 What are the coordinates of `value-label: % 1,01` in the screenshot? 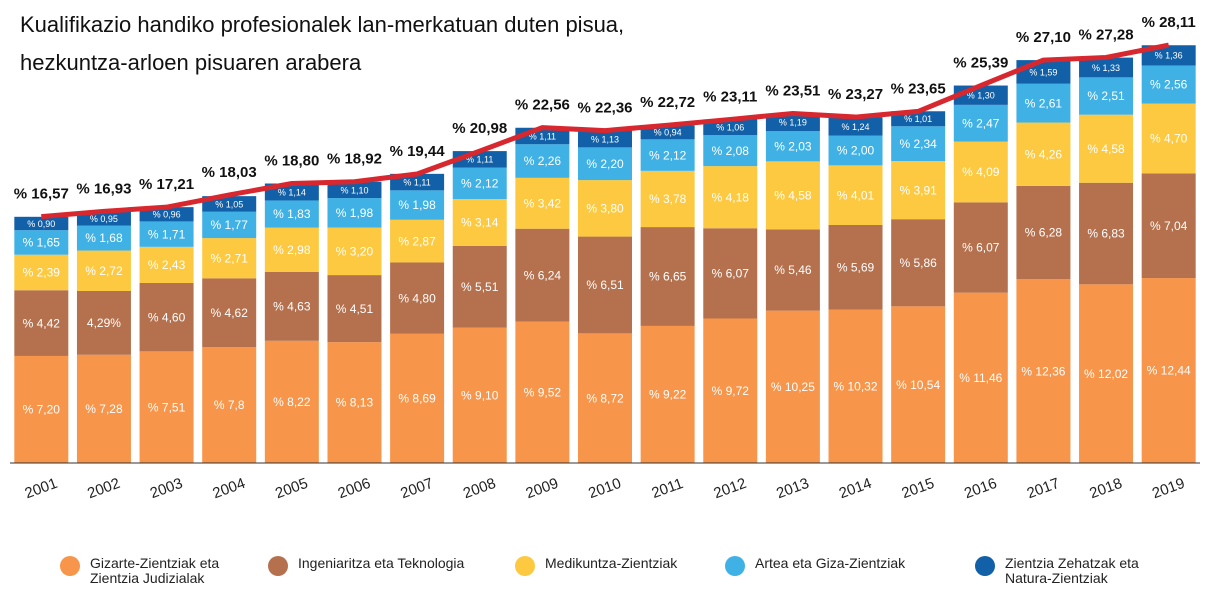 It's located at (918, 119).